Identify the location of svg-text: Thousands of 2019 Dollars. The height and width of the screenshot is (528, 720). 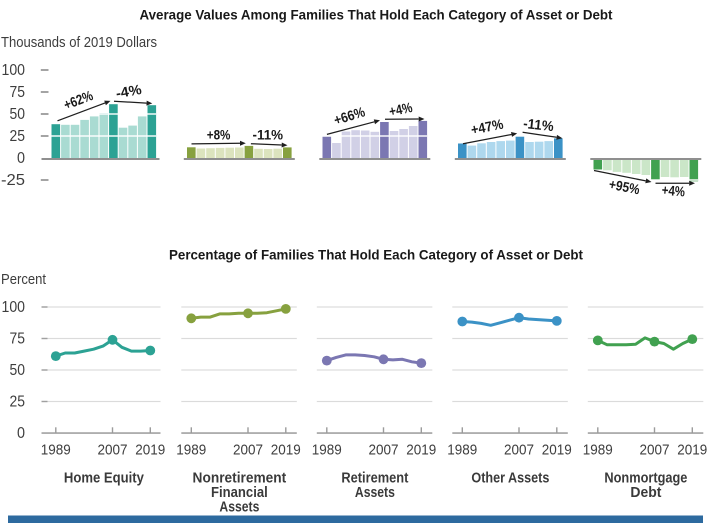
(79, 42).